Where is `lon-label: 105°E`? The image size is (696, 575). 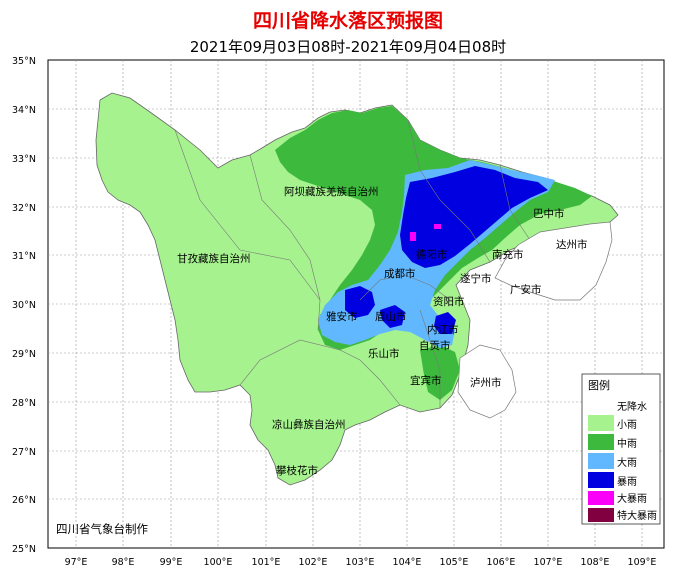
lon-label: 105°E is located at coordinates (454, 562).